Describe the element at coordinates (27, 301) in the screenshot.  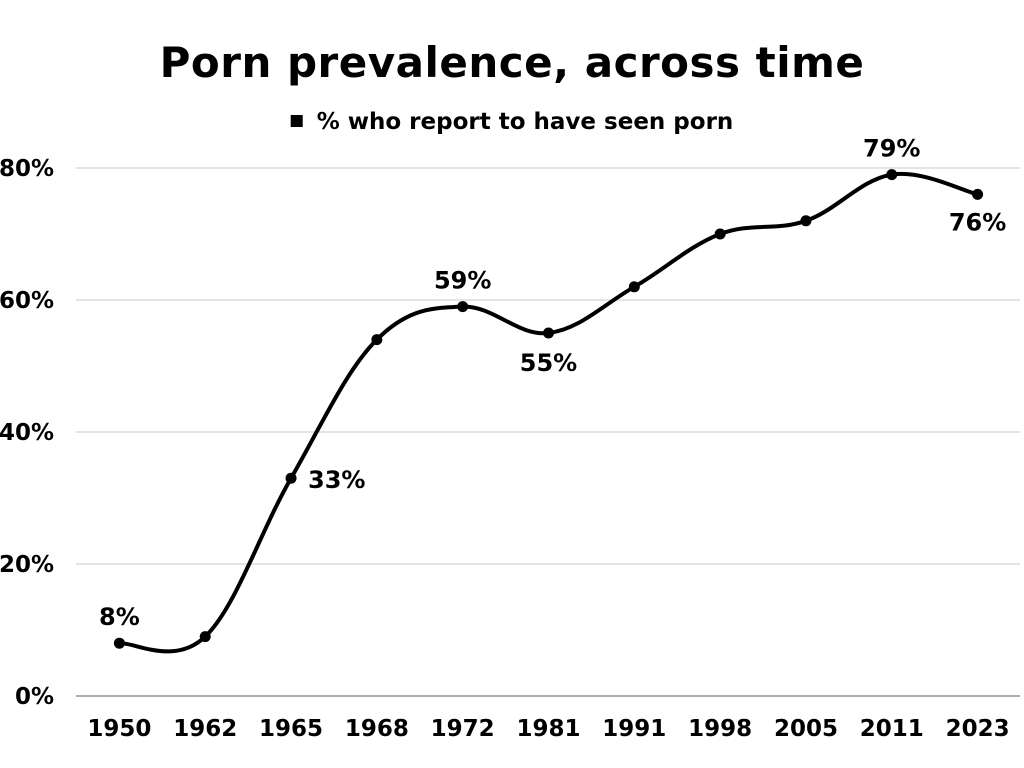
I see `y-tick-label: 60%` at that location.